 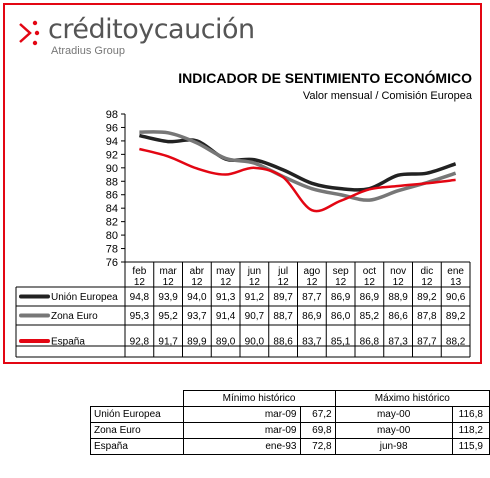 What do you see at coordinates (398, 342) in the screenshot?
I see `data-label: 87,3` at bounding box center [398, 342].